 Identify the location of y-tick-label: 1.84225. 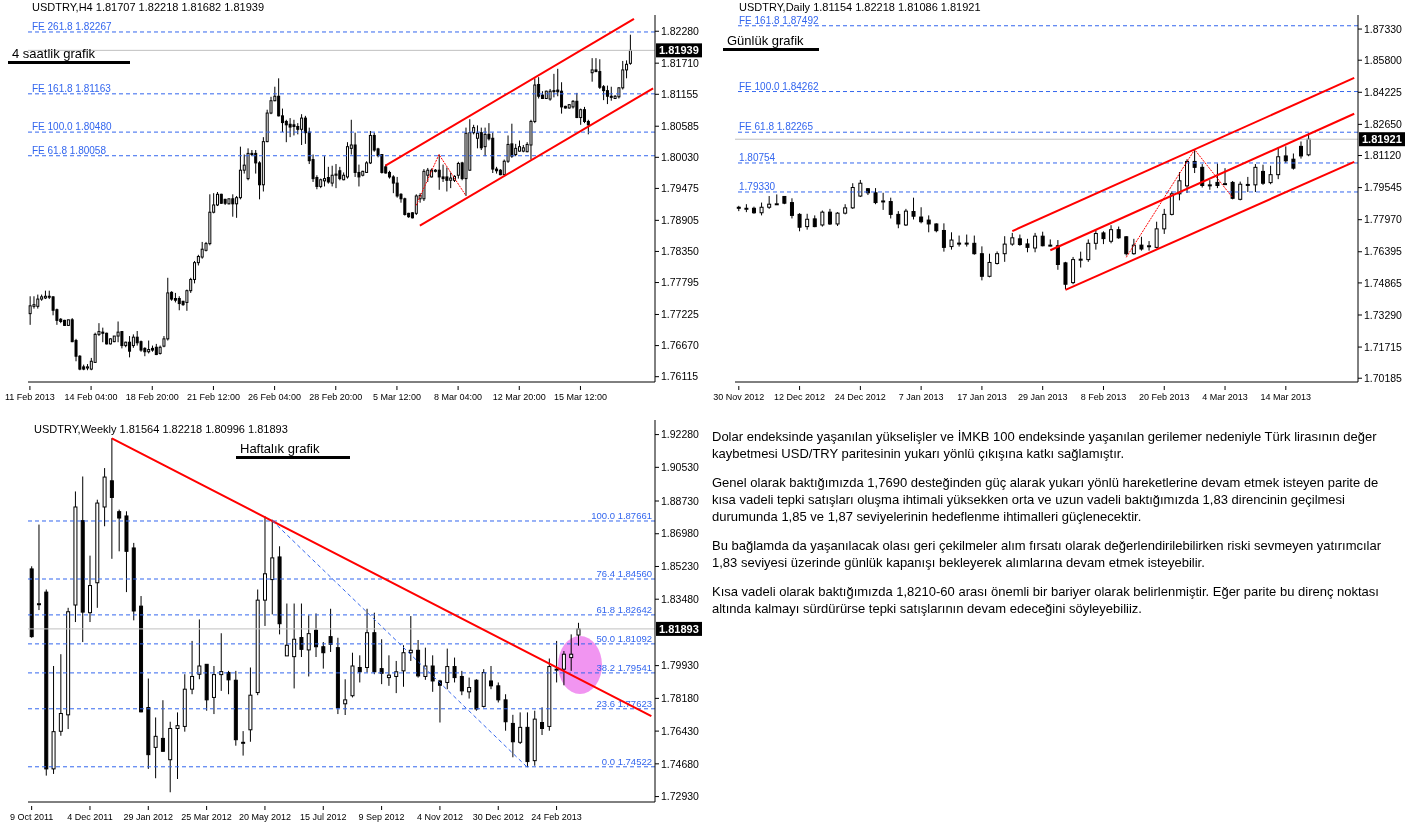
(1383, 92).